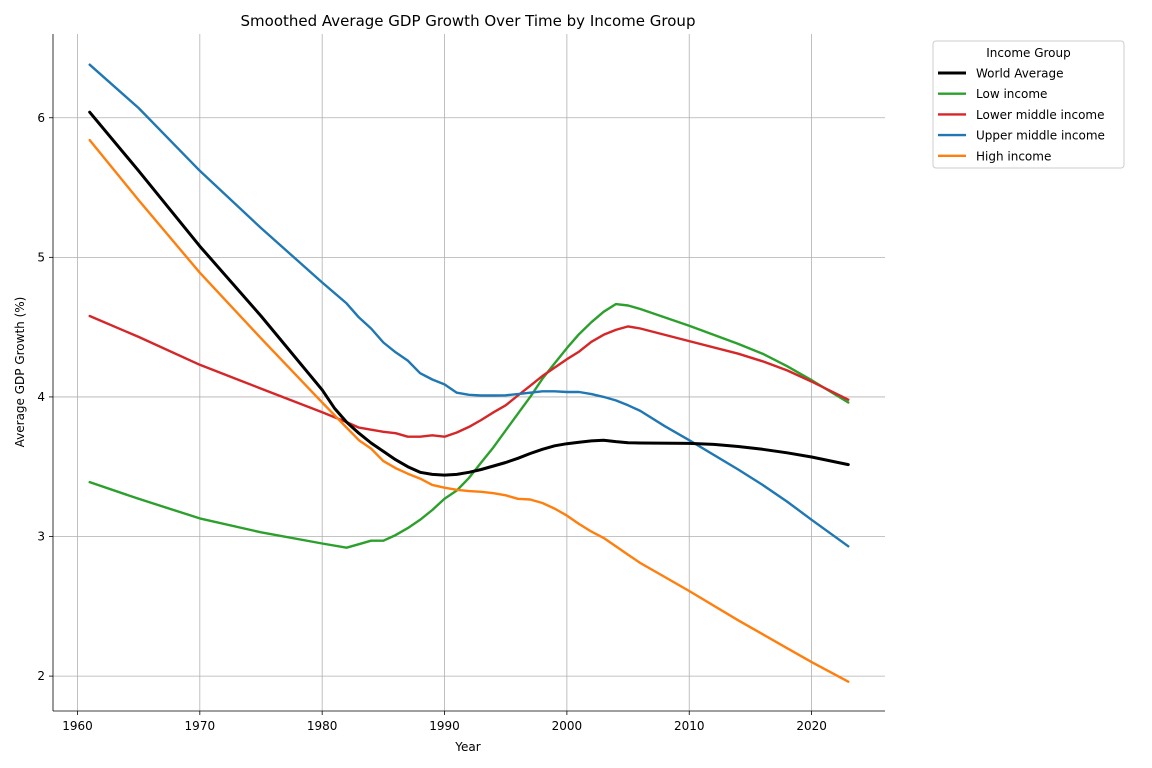 The height and width of the screenshot is (768, 1152). I want to click on legend-label: Upper middle income, so click(1040, 136).